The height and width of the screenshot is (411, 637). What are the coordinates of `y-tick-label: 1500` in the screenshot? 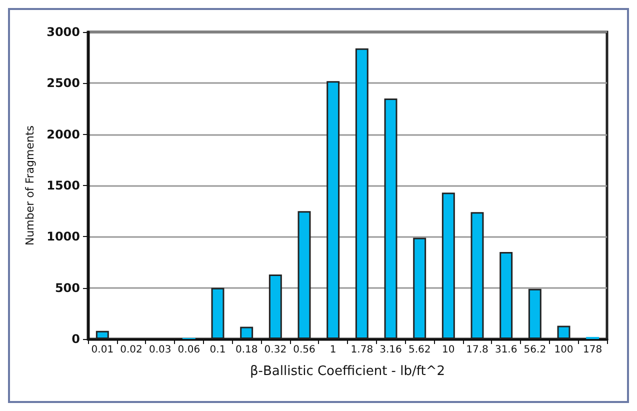 It's located at (63, 185).